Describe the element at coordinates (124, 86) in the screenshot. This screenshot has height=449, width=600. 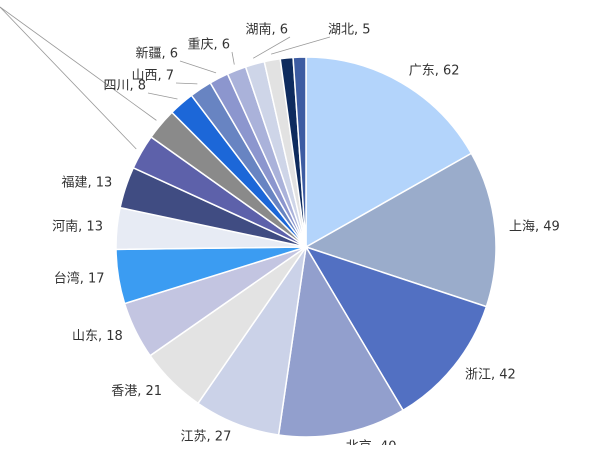
I see `data-label: 四川, 8` at that location.